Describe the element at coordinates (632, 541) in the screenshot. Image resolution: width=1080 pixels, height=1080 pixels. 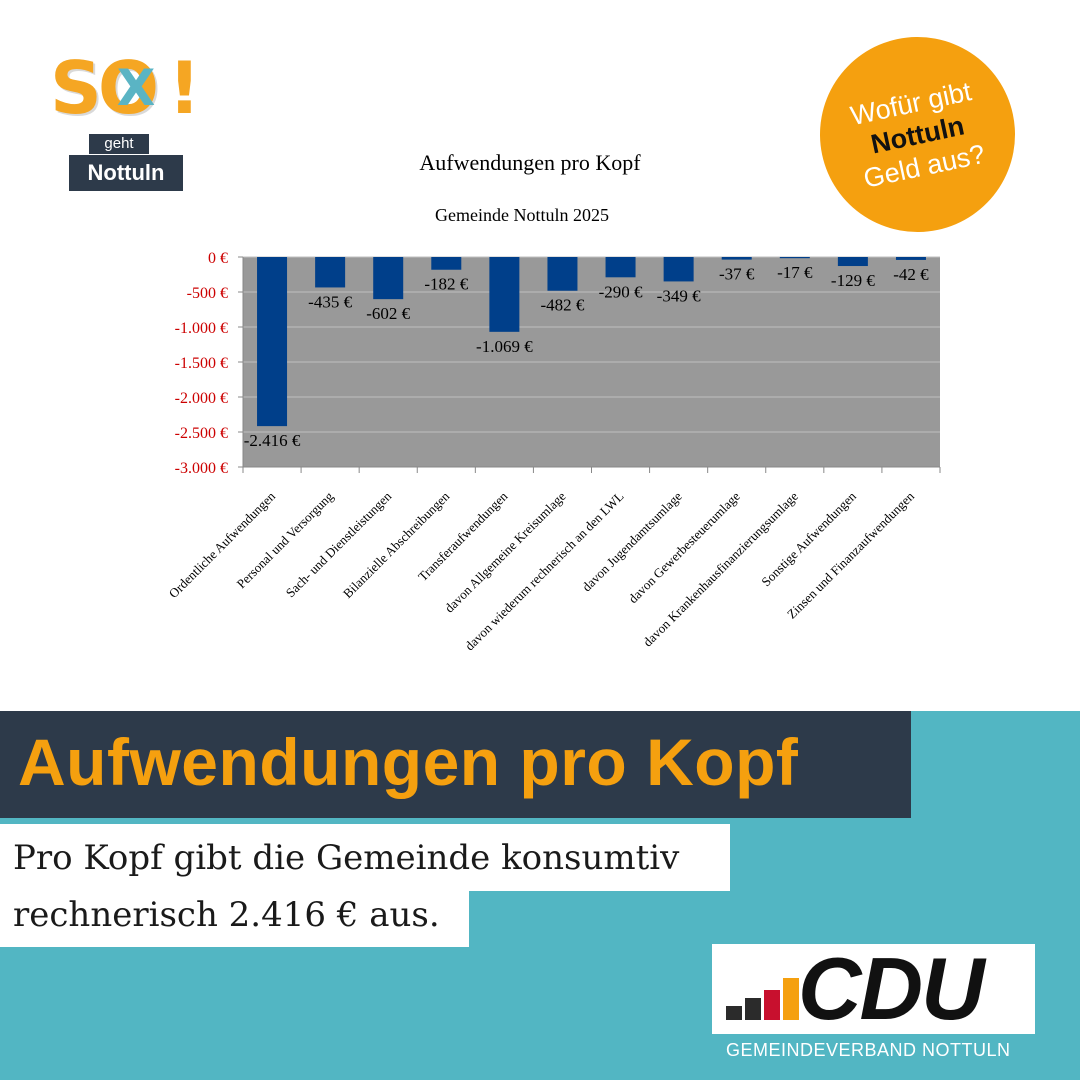
I see `x-category-label: davon Jugendamtsumlage` at that location.